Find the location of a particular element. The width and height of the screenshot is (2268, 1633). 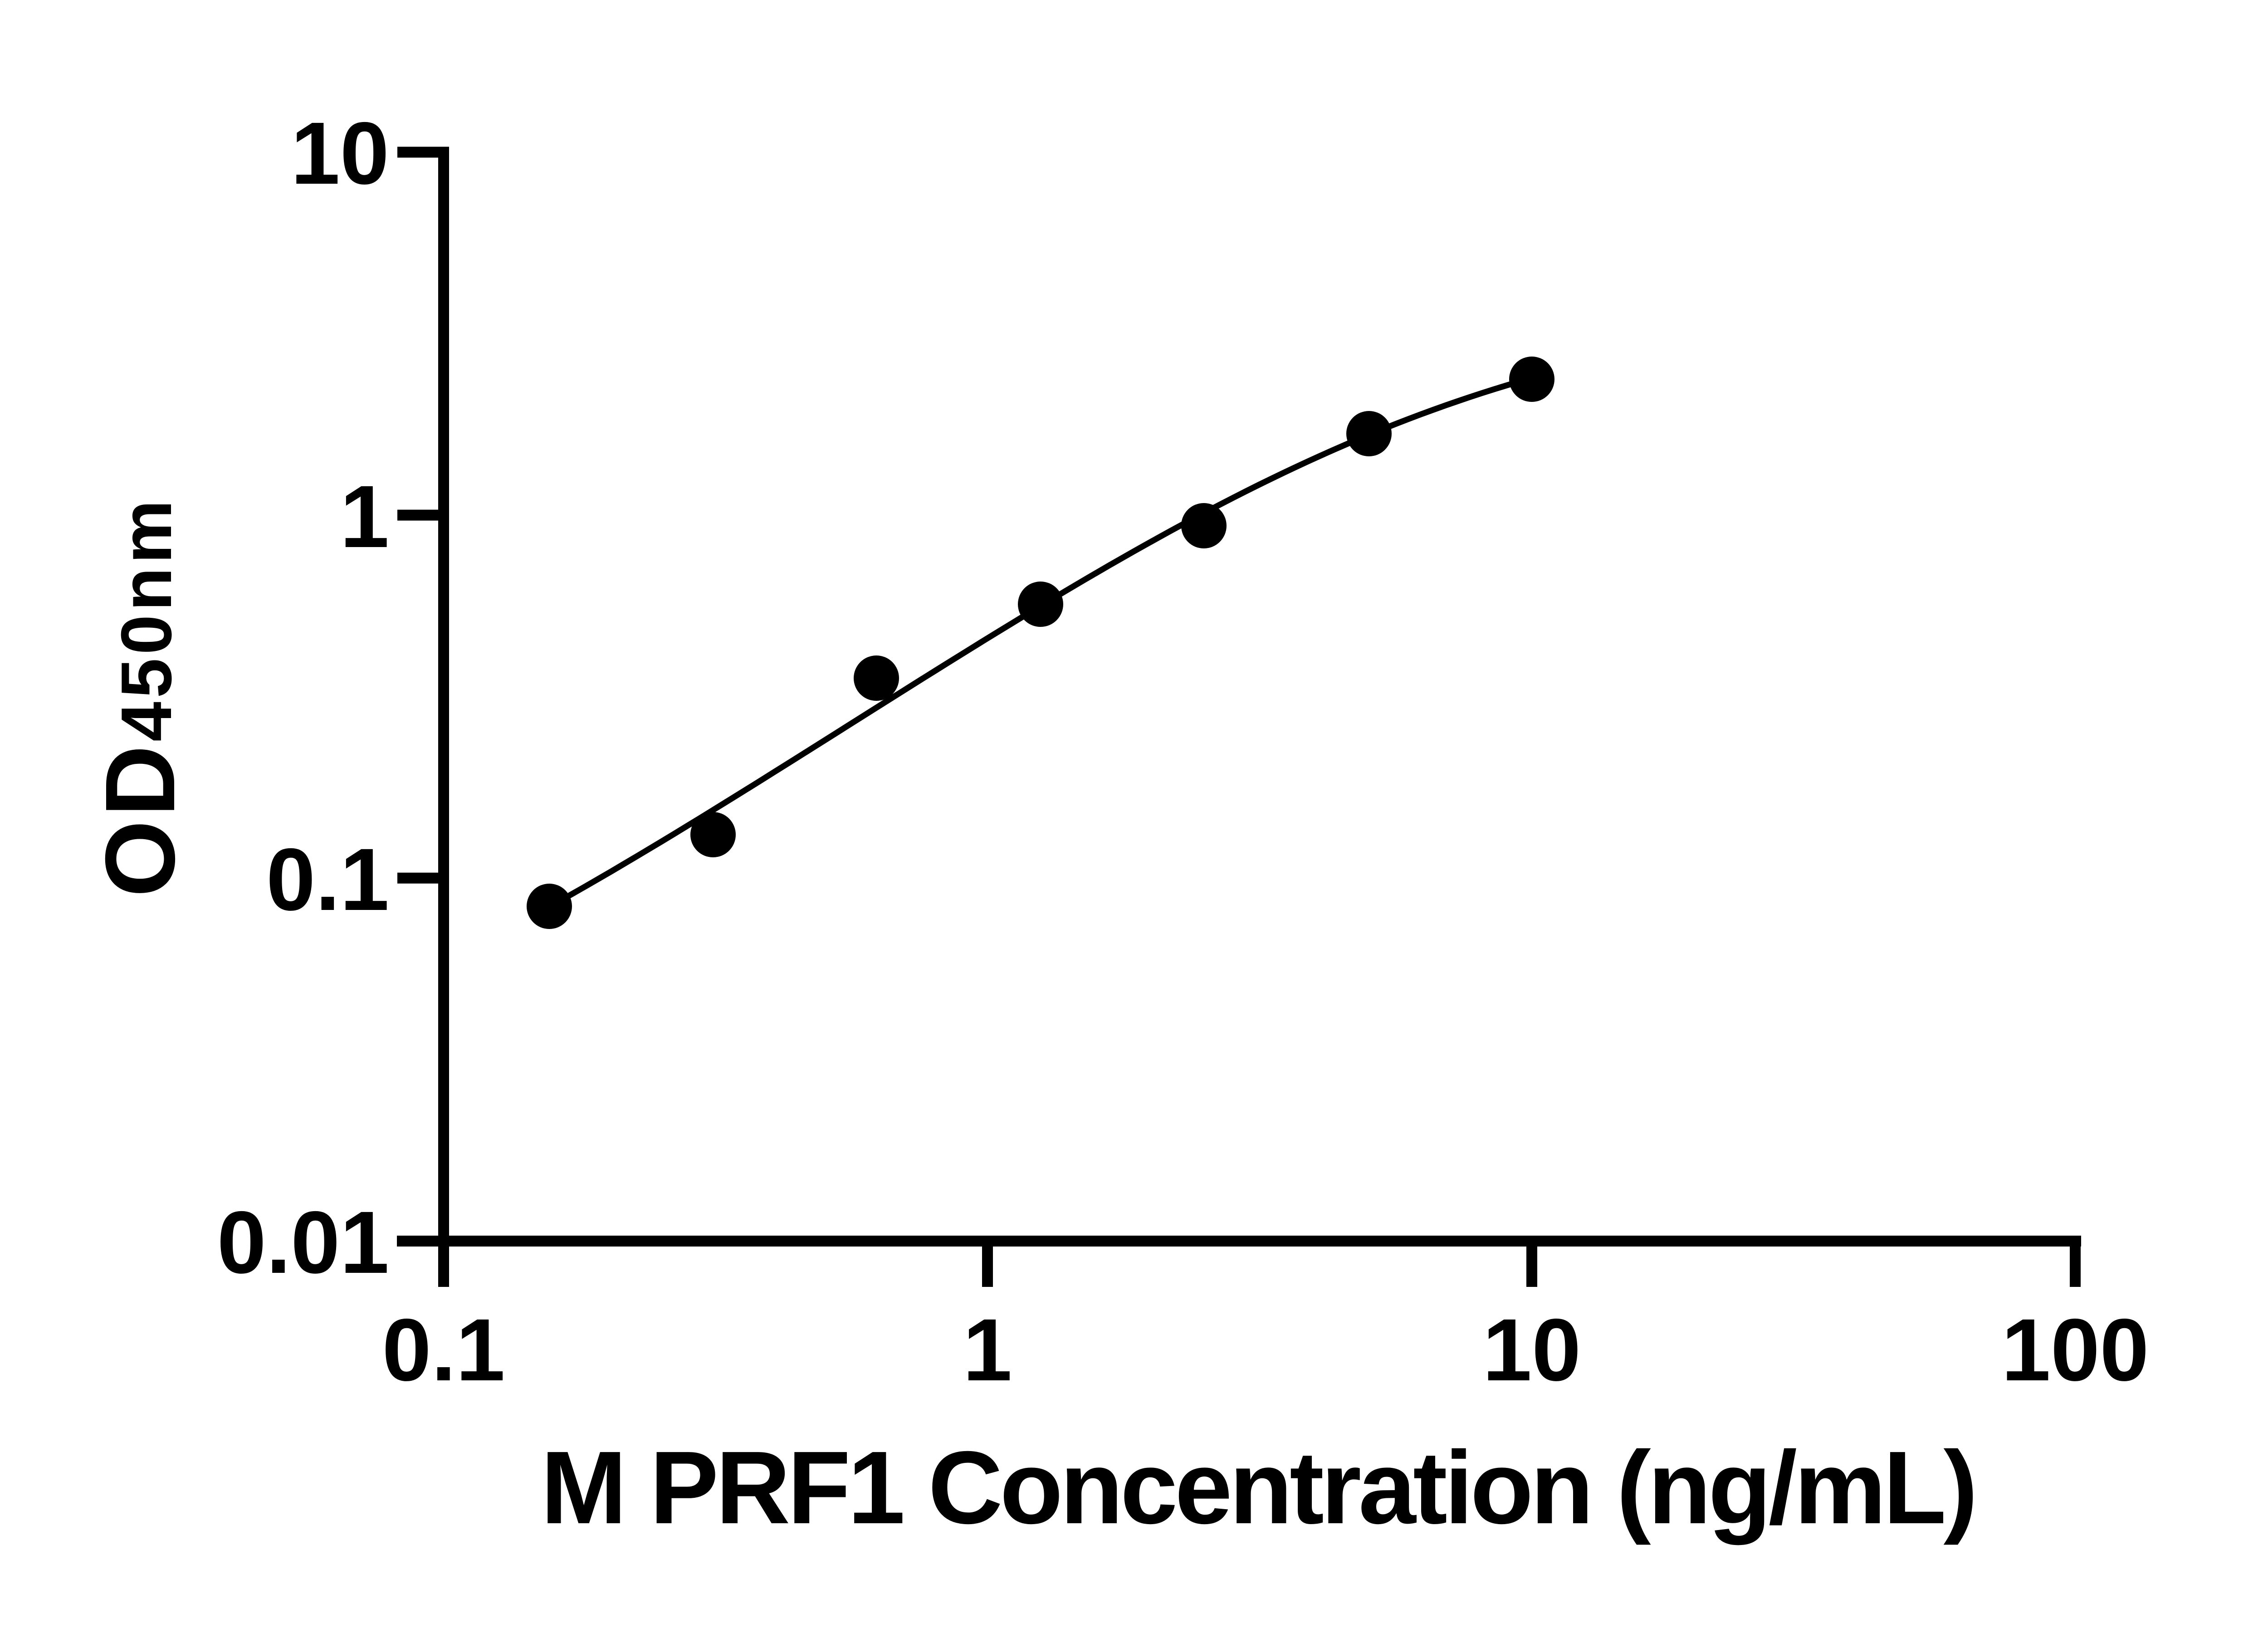

svg-text: 100 is located at coordinates (2075, 1350).